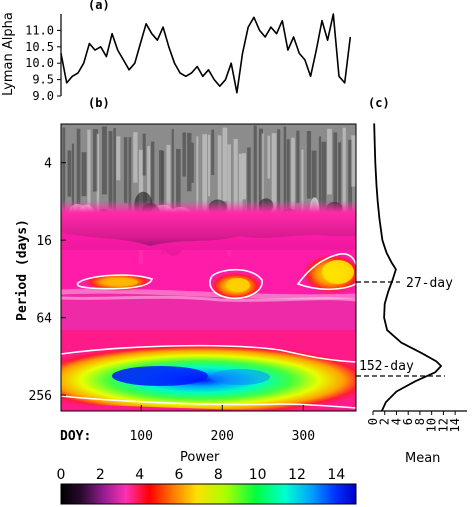 This screenshot has height=507, width=474. What do you see at coordinates (386, 366) in the screenshot?
I see `annotation-152-day: 152-day` at bounding box center [386, 366].